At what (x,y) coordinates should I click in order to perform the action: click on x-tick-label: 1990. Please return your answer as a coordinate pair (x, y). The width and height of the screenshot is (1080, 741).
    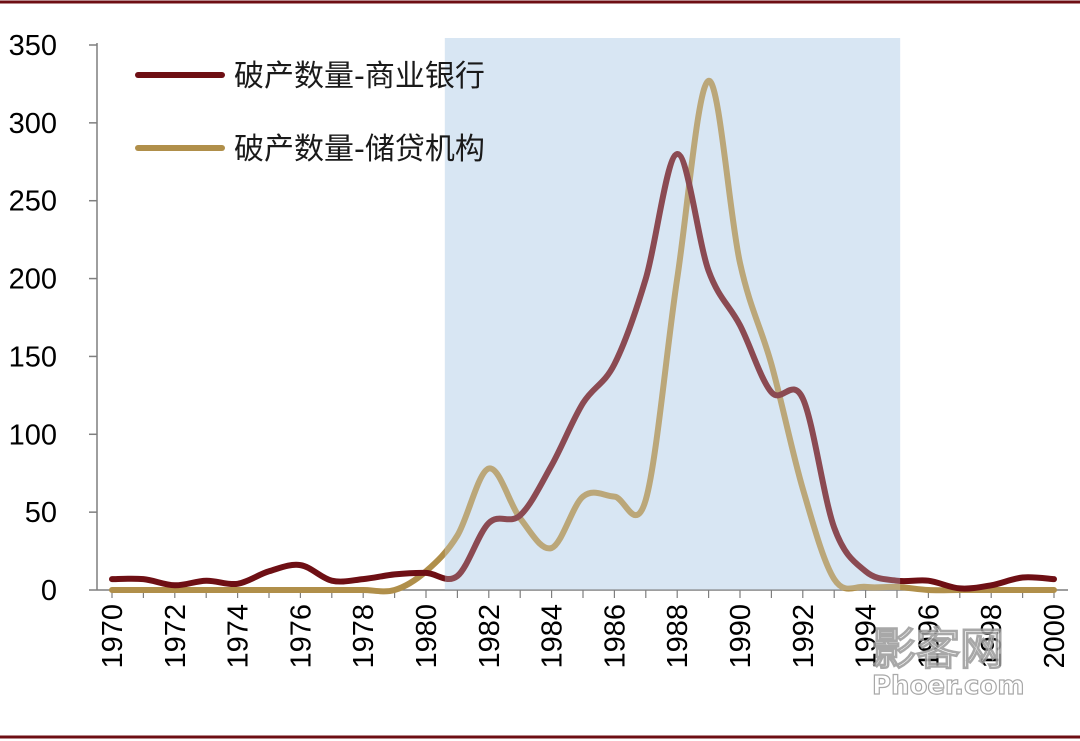
    Looking at the image, I should click on (741, 636).